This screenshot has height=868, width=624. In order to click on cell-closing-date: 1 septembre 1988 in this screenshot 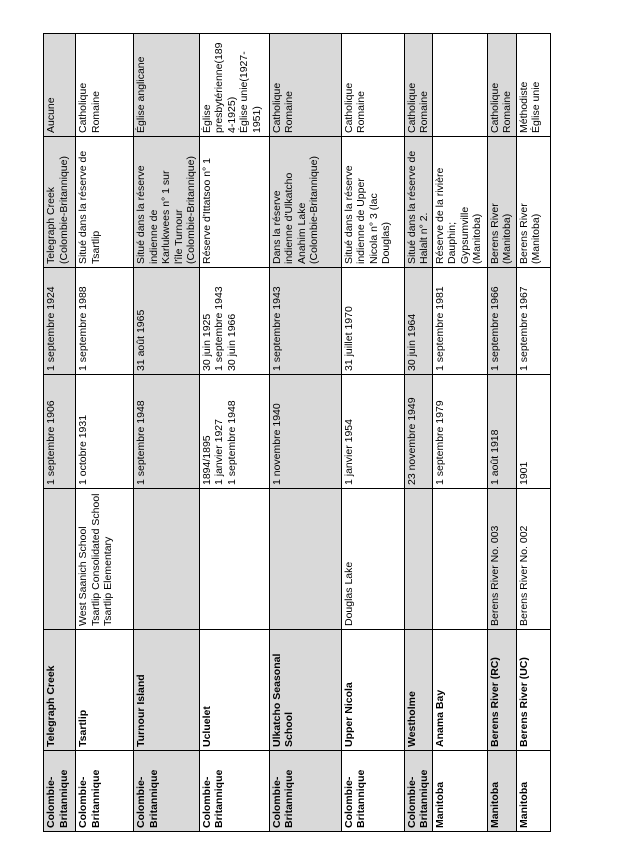, I will do `click(104, 321)`.